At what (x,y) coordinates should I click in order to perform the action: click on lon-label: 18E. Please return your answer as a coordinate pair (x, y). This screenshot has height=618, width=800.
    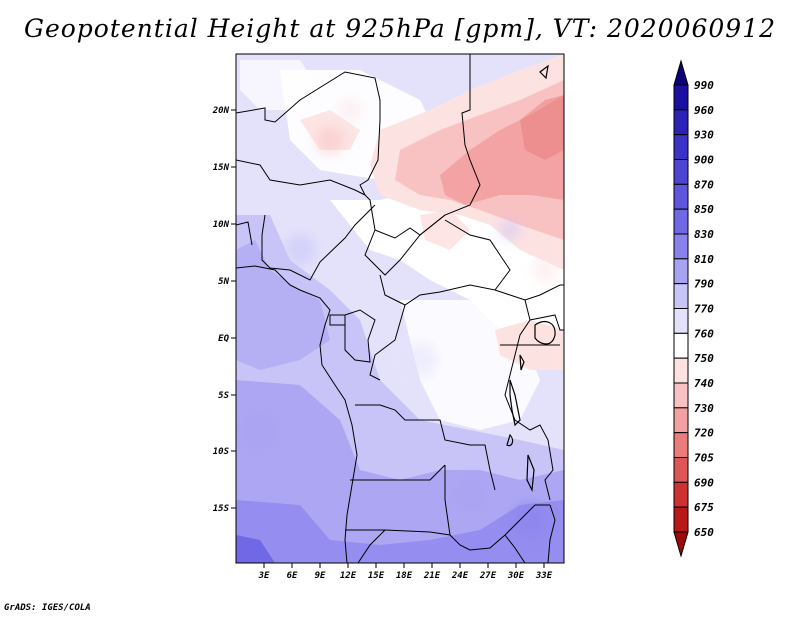
    Looking at the image, I should click on (404, 576).